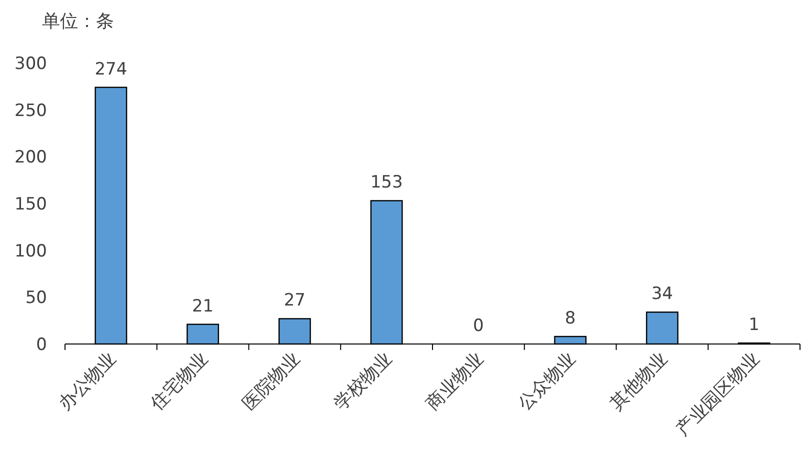 This screenshot has width=811, height=469. Describe the element at coordinates (36, 298) in the screenshot. I see `y-tick-label: 50` at that location.